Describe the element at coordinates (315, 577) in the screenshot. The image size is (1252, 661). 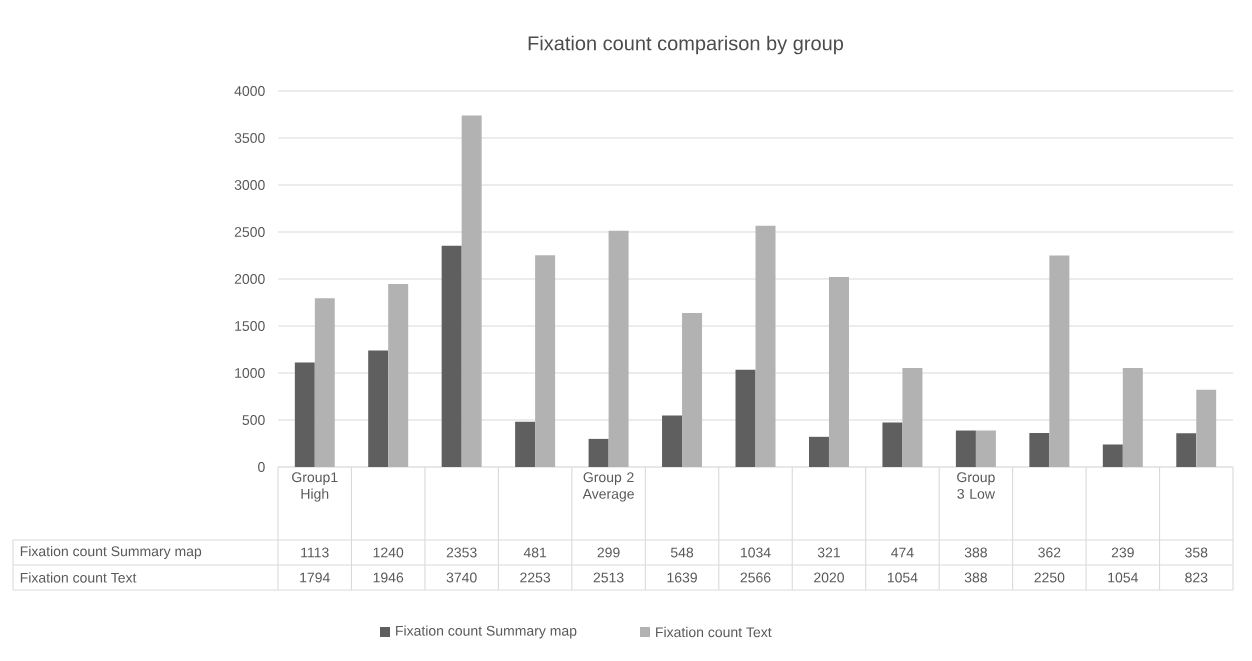
I see `data-label: 1794` at that location.